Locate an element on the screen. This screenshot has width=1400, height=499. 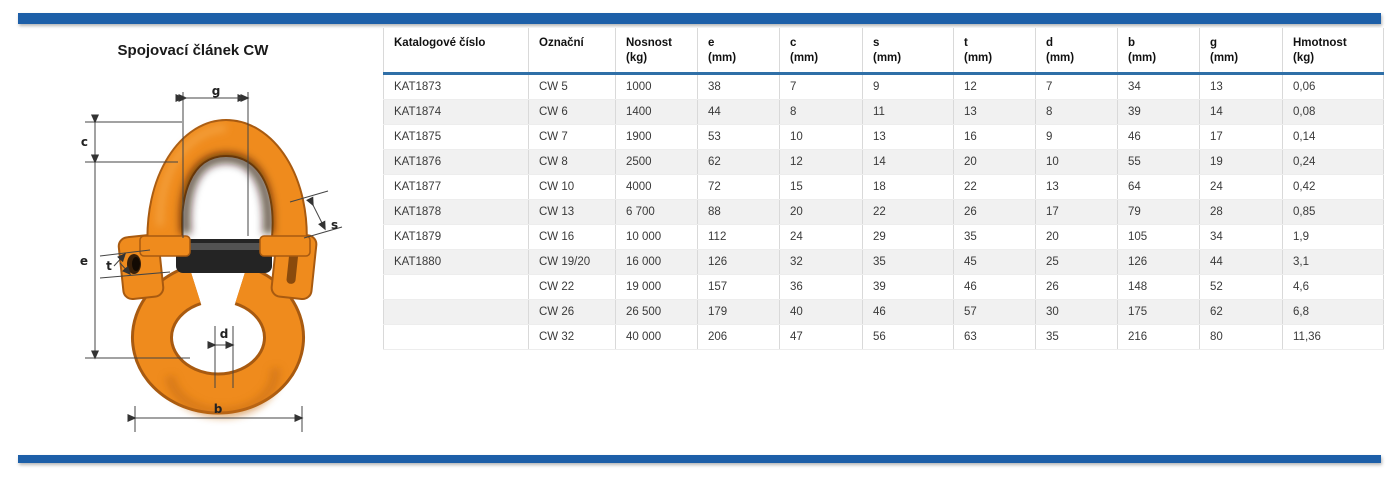
cell-e: 126 is located at coordinates (738, 262).